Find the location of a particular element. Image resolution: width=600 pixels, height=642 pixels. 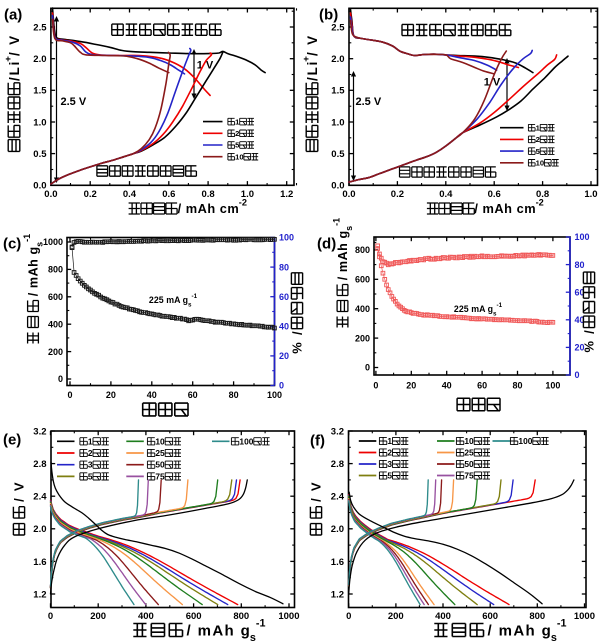

svg-text: (d) is located at coordinates (326, 243).